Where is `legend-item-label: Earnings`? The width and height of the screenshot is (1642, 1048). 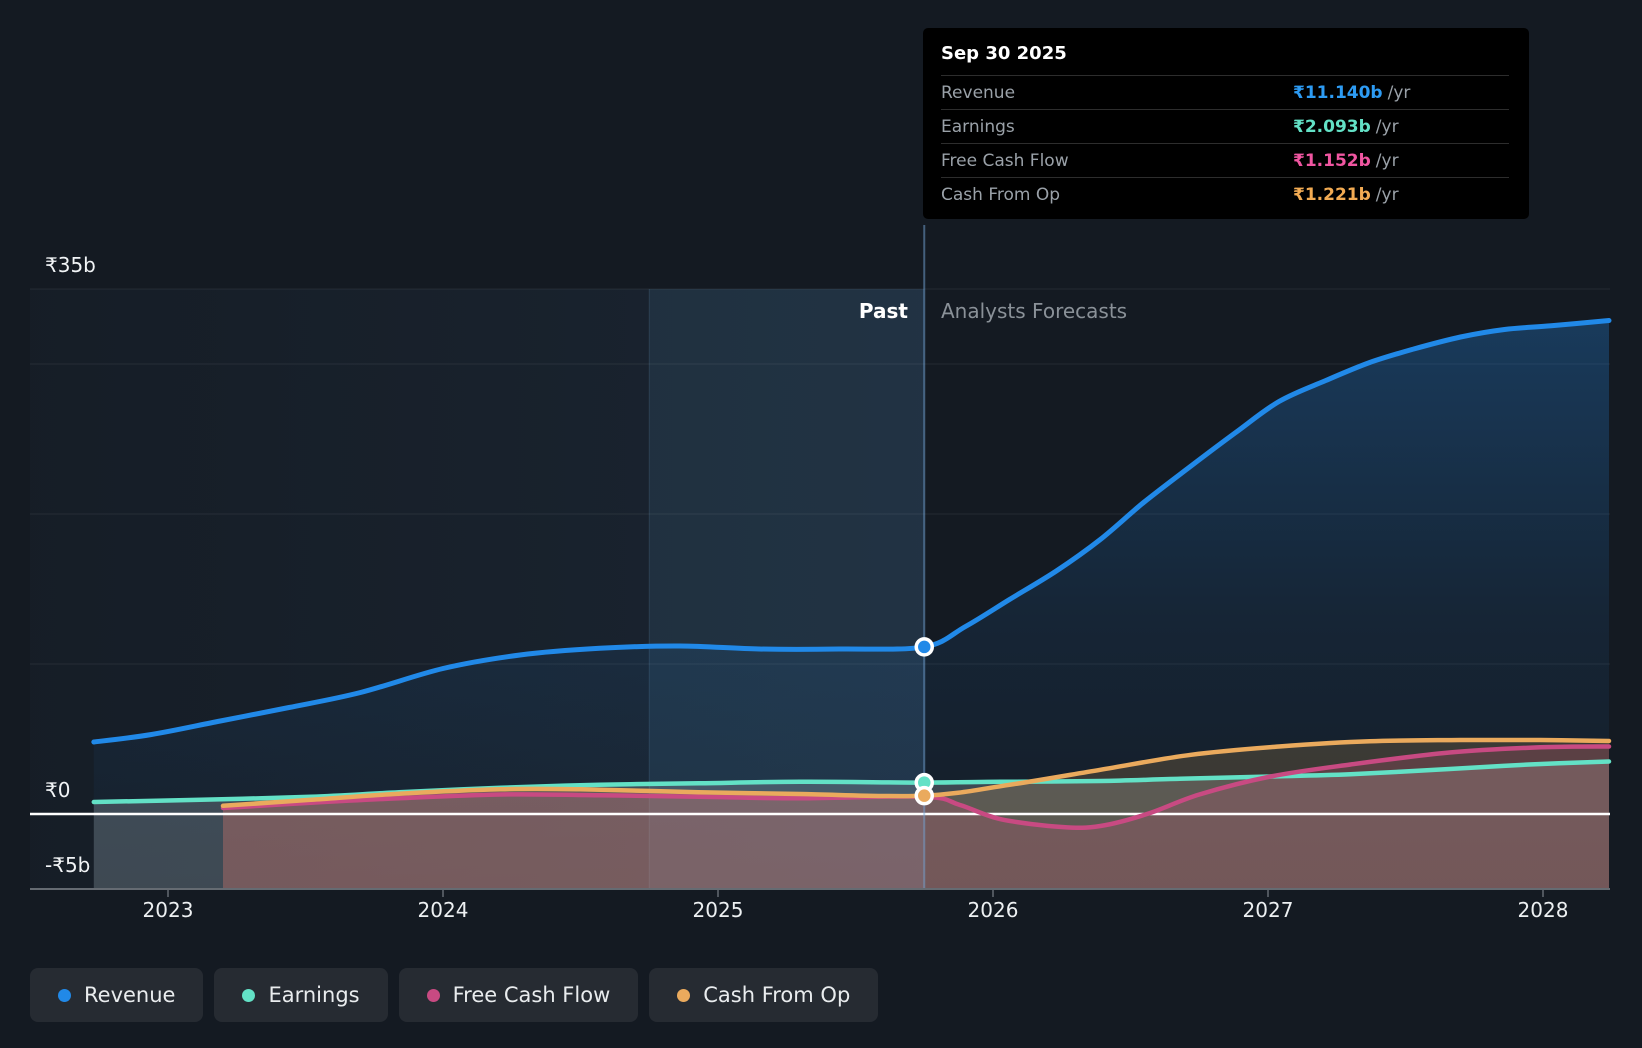
legend-item-label: Earnings is located at coordinates (314, 995).